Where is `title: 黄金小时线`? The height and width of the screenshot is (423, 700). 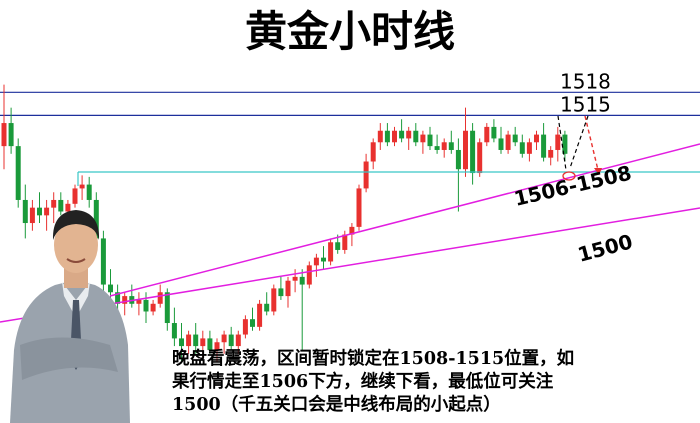 title: 黄金小时线 is located at coordinates (350, 31).